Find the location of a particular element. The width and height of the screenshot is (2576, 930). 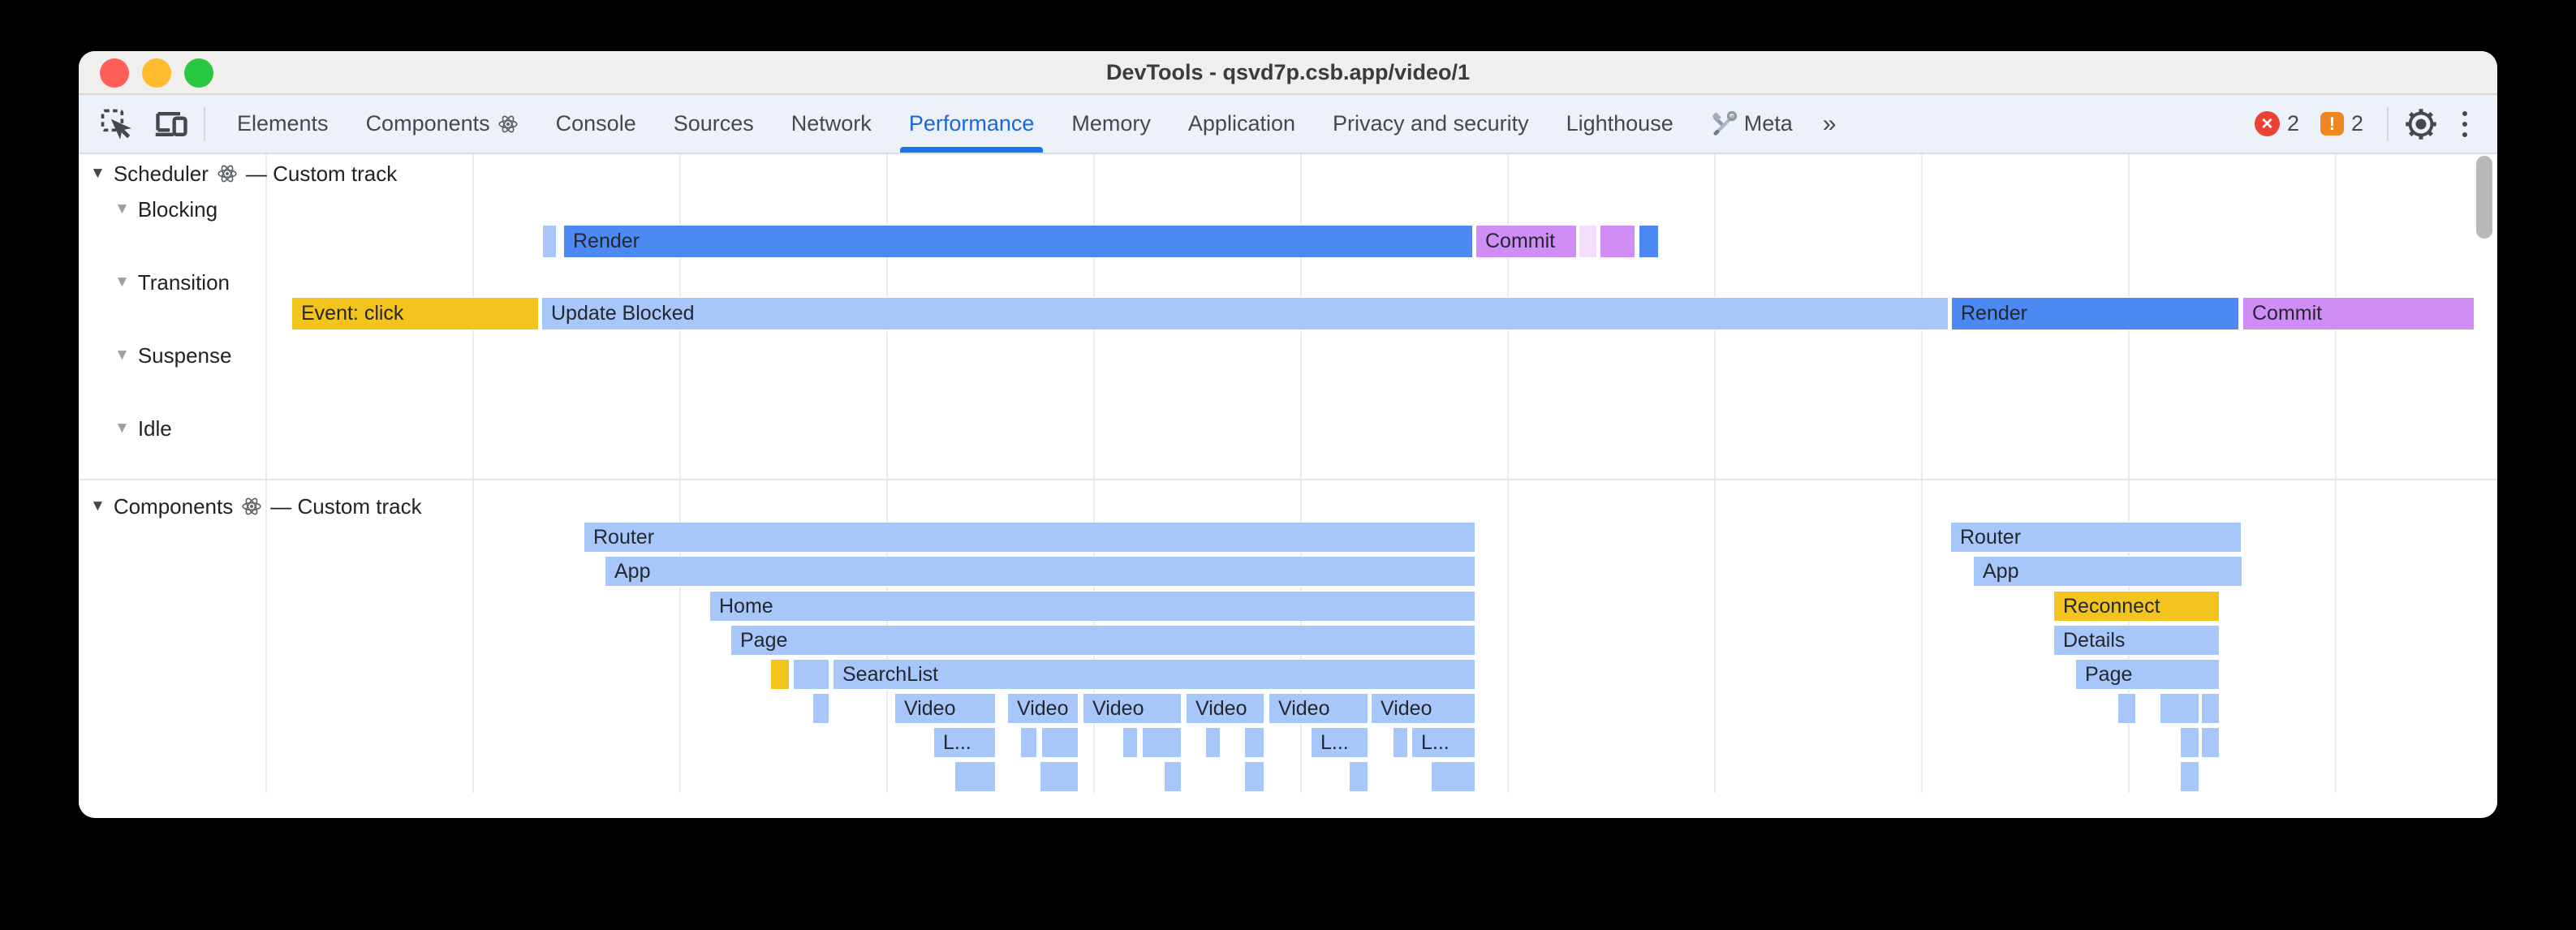

lane-label: Transition is located at coordinates (184, 282).